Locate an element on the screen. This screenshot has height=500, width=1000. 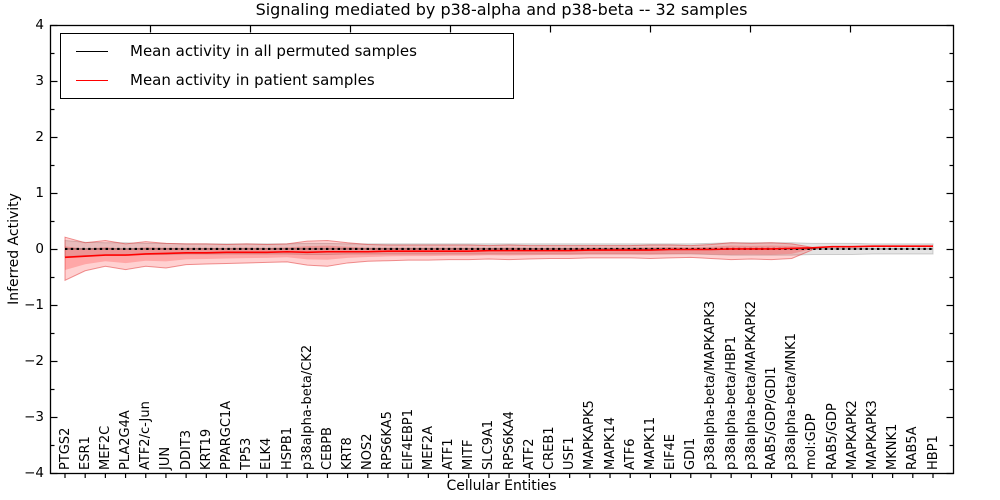
x-tick-label: RAB5/GDP/GDI1 is located at coordinates (771, 418).